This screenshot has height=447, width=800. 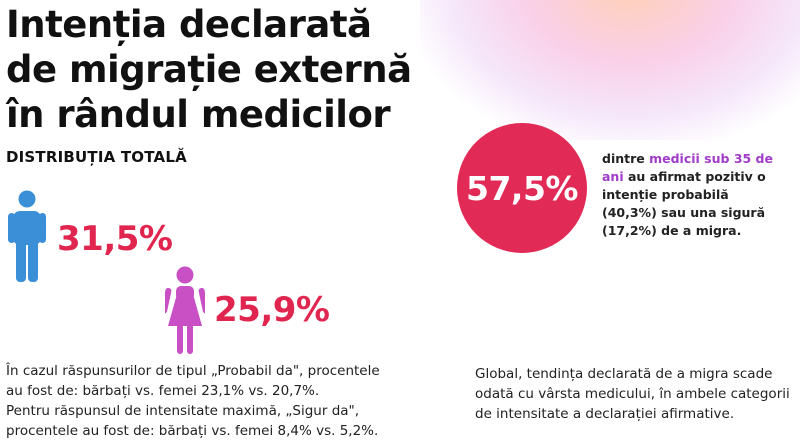 What do you see at coordinates (626, 158) in the screenshot?
I see `highlight-text-before: dintre` at bounding box center [626, 158].